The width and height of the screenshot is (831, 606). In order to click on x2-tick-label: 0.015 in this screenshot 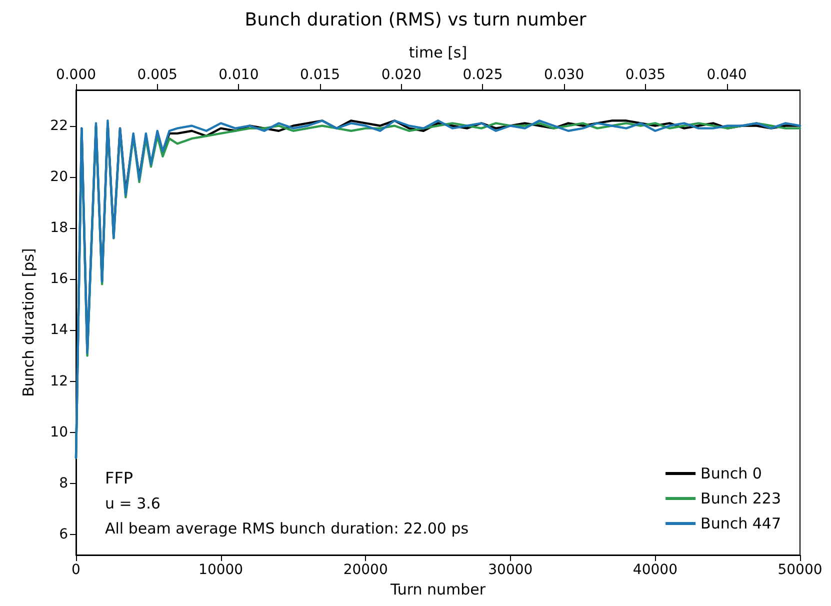, I will do `click(320, 75)`.